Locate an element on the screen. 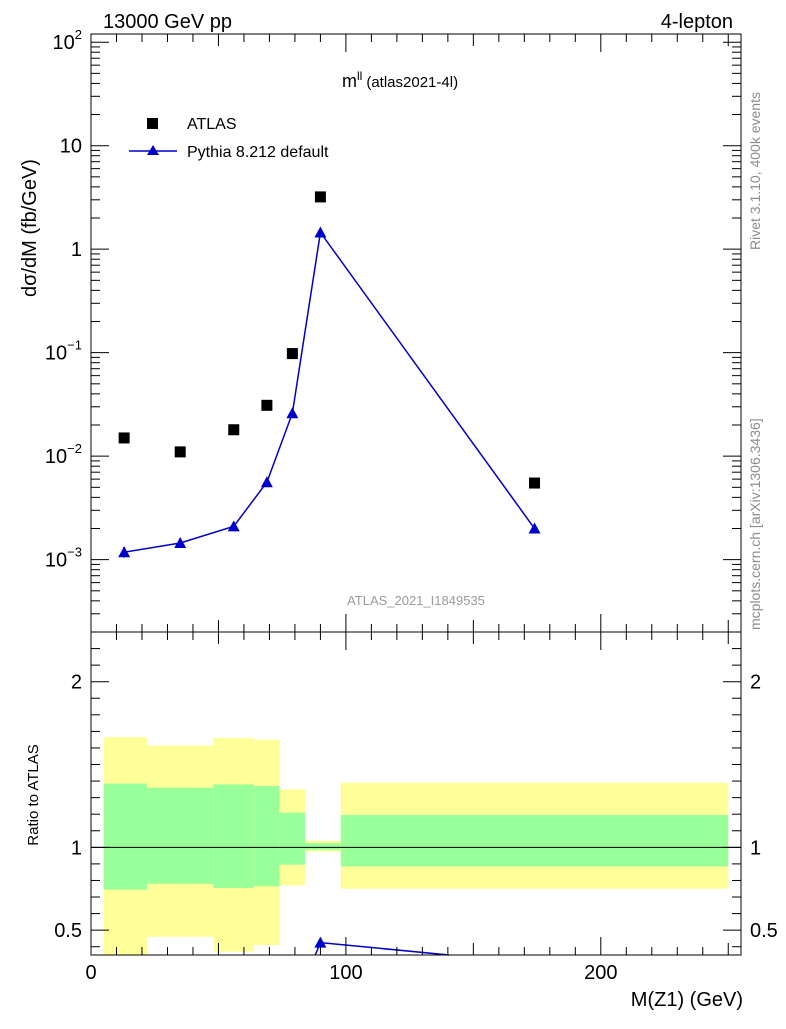 This screenshot has height=1029, width=786. y-tick-label: 10² is located at coordinates (67, 40).